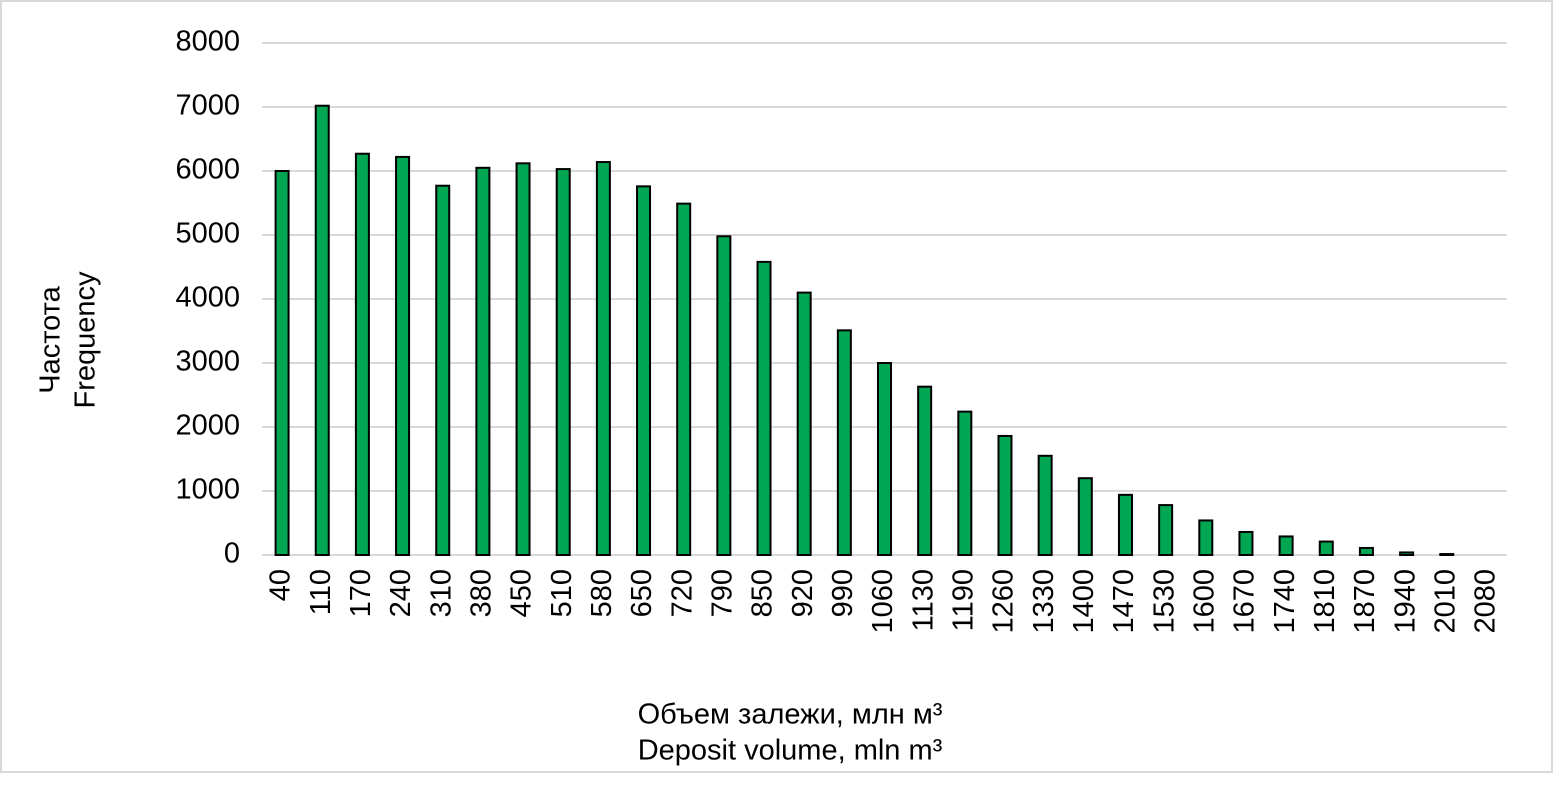 The width and height of the screenshot is (1555, 785). What do you see at coordinates (86, 340) in the screenshot?
I see `y-axis-label: Frequency` at bounding box center [86, 340].